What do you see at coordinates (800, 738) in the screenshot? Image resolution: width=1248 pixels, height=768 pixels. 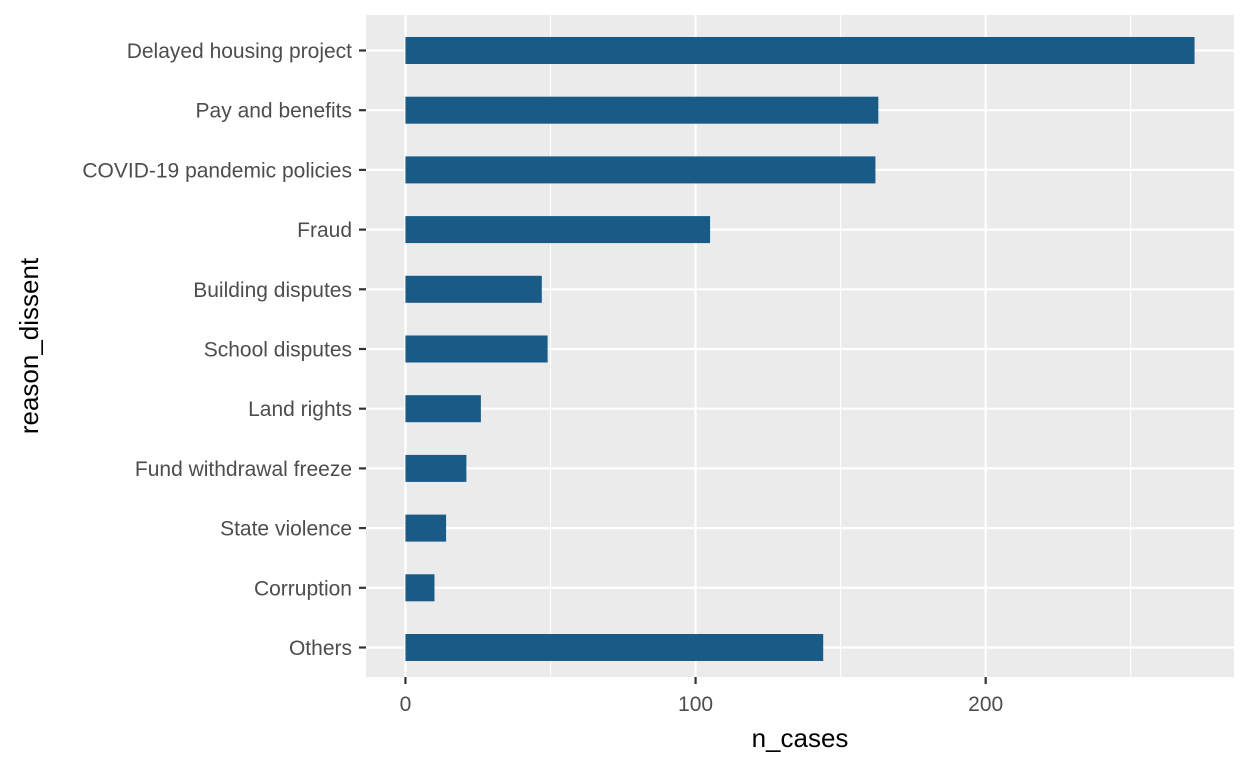 I see `x-axis-title: n_cases` at bounding box center [800, 738].